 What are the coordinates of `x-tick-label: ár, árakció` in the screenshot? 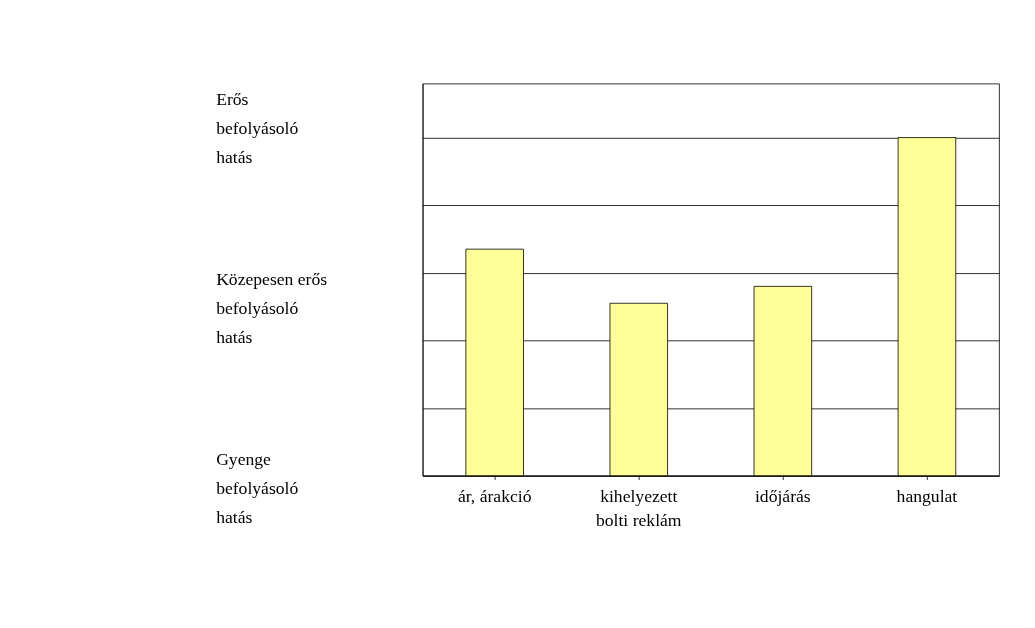 It's located at (494, 495).